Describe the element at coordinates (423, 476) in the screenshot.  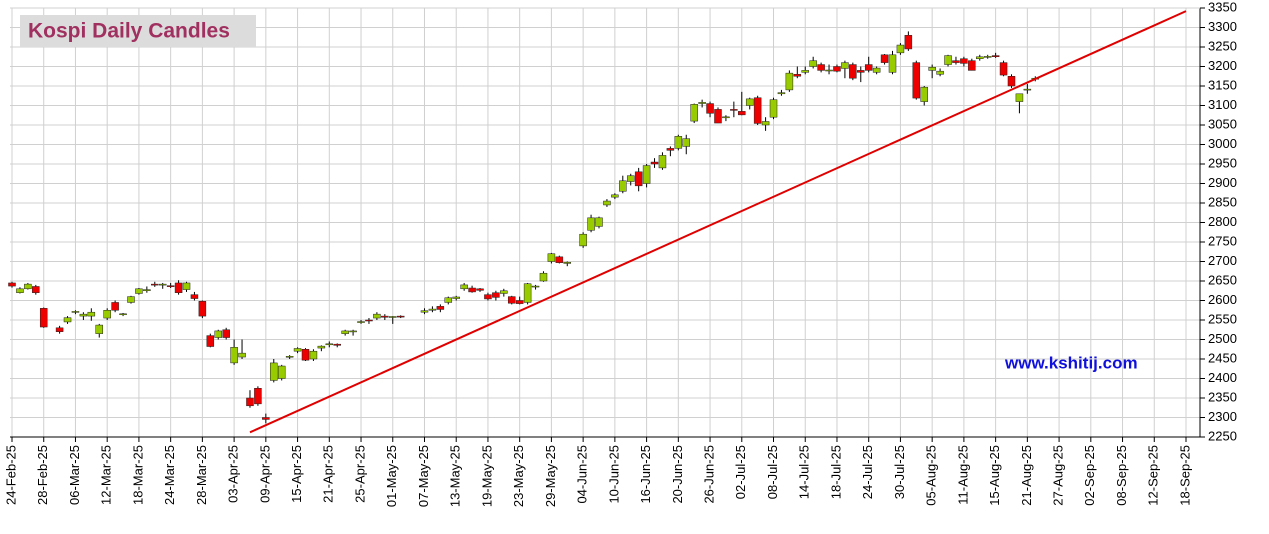
I see `x-tick-label: 07-May-25` at that location.